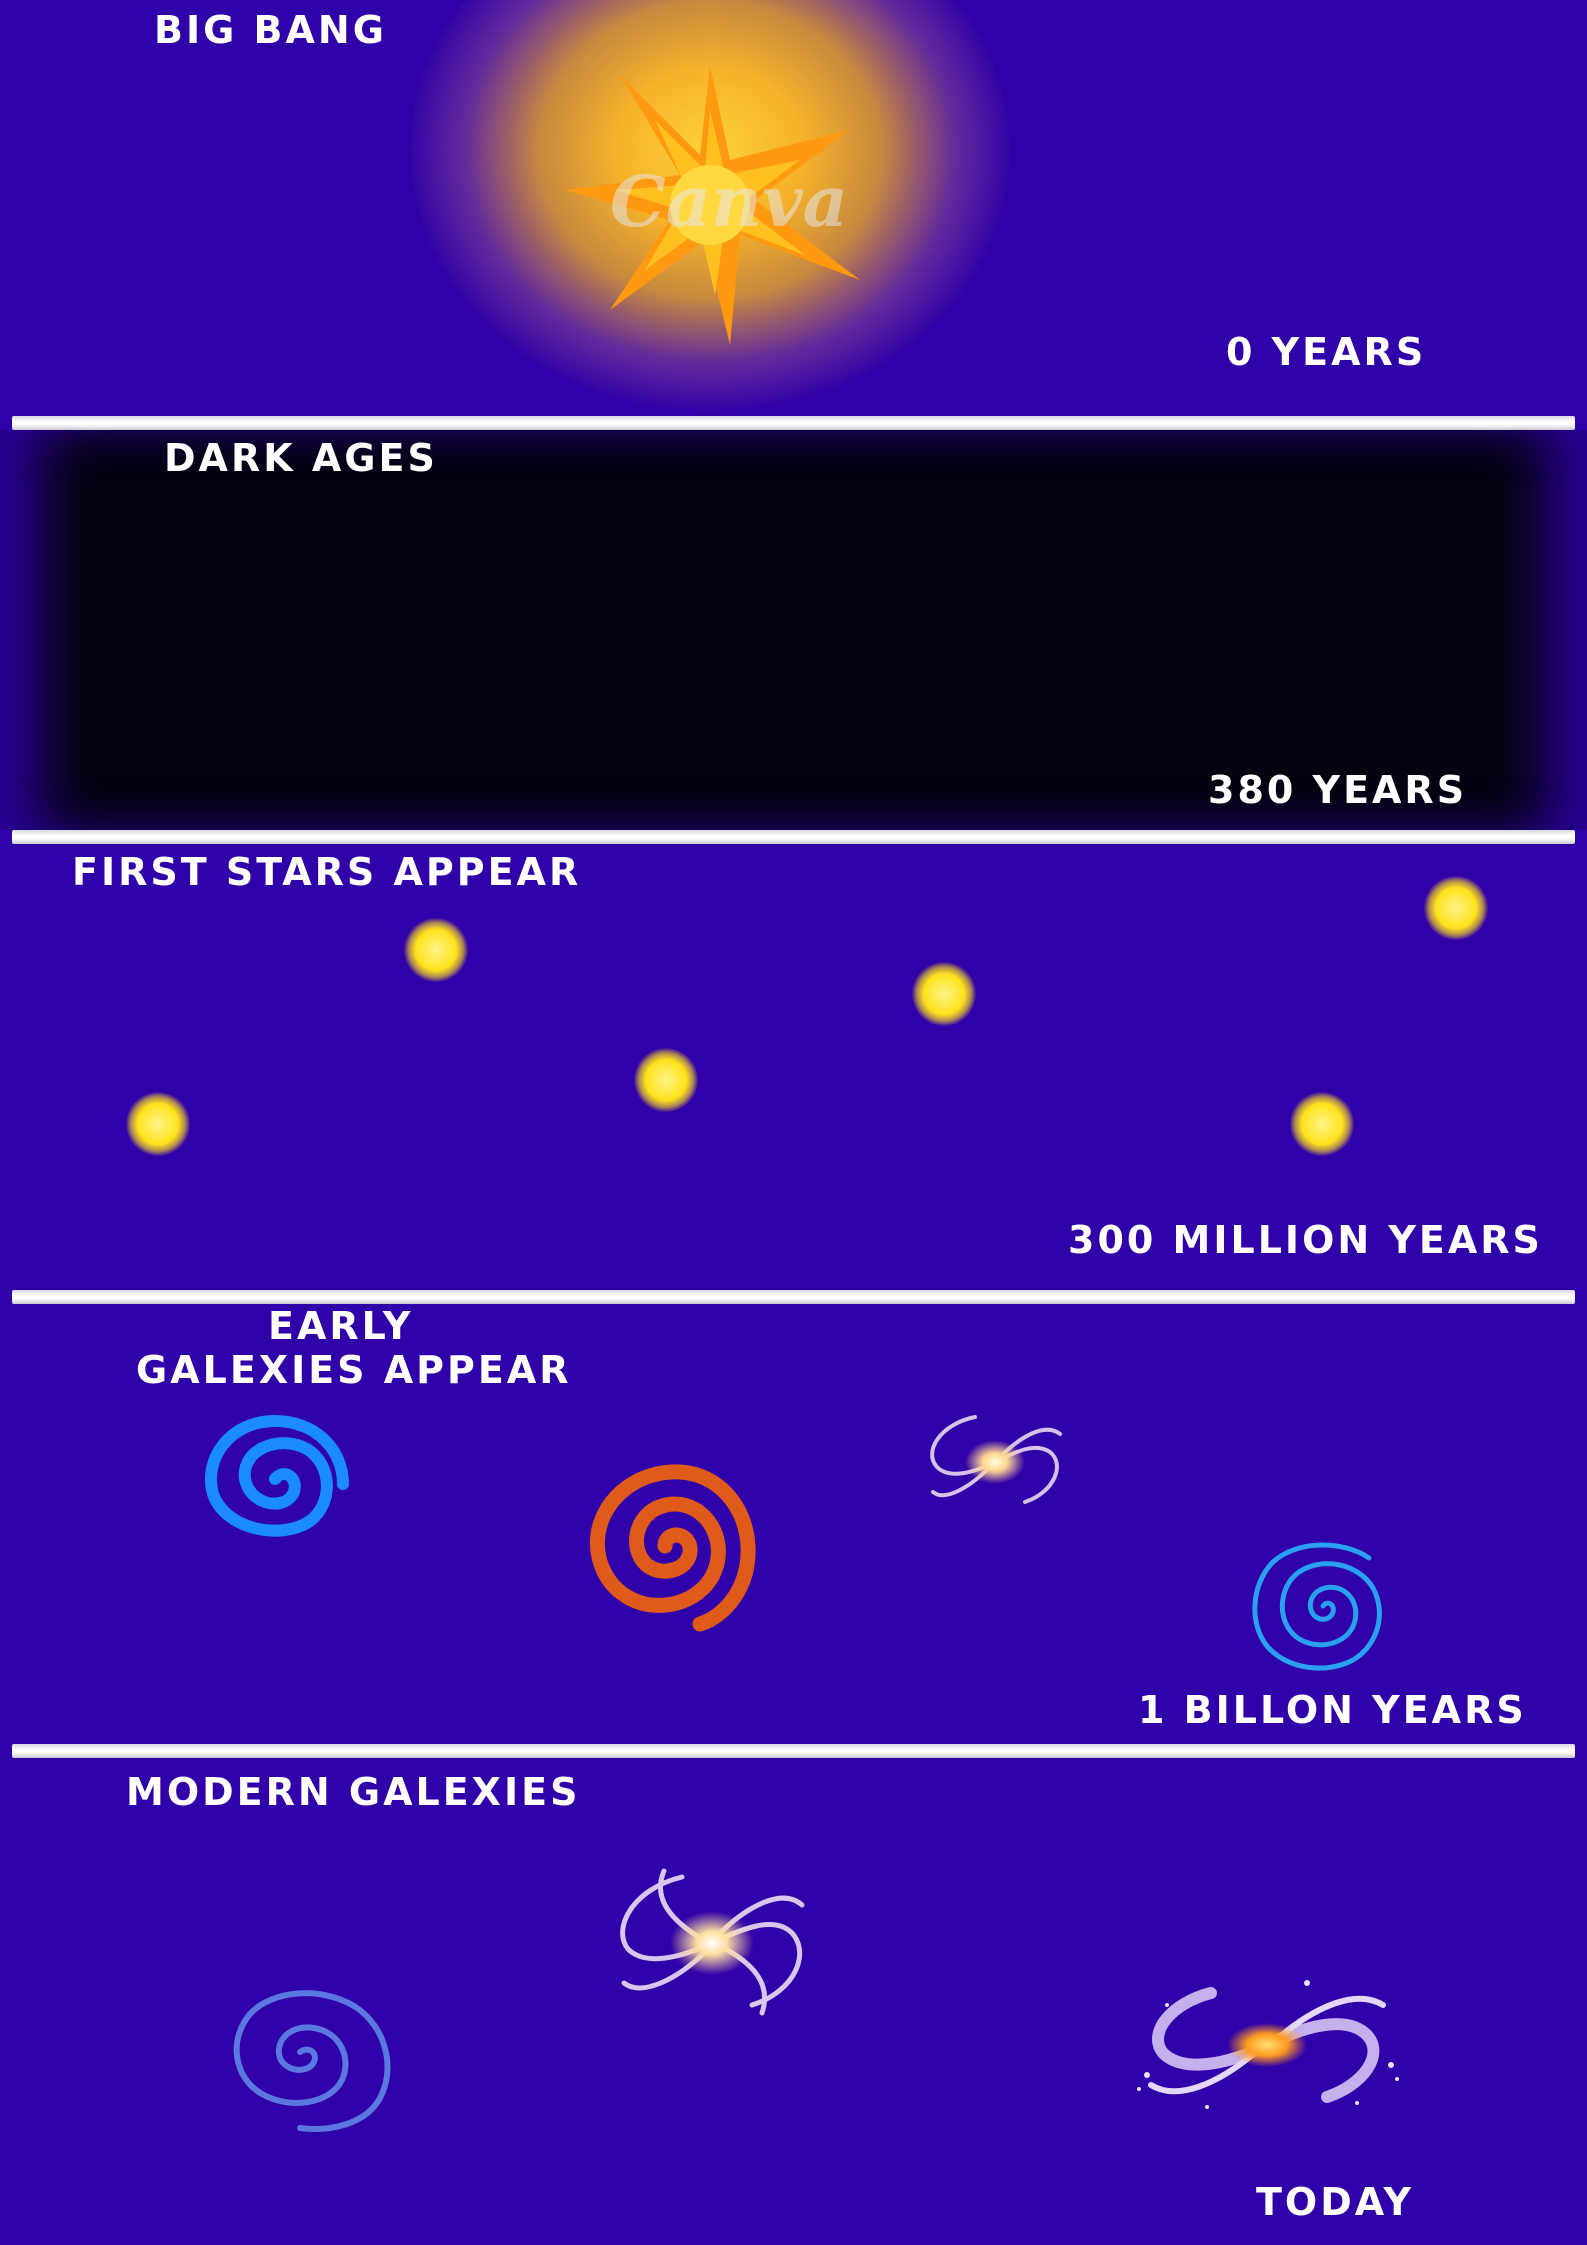  I want to click on early-galaxies-title-line1: EARLY, so click(341, 1326).